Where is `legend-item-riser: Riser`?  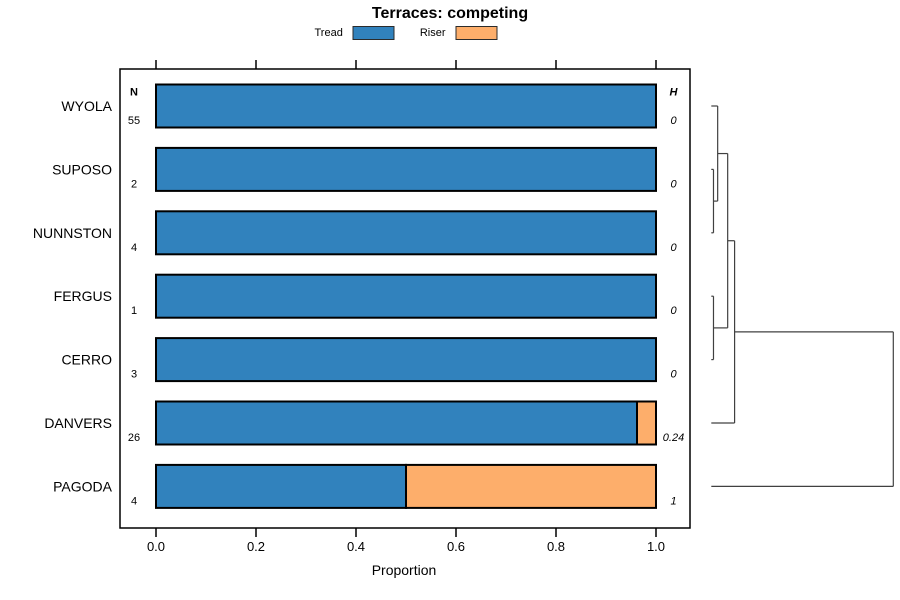 legend-item-riser: Riser is located at coordinates (459, 33).